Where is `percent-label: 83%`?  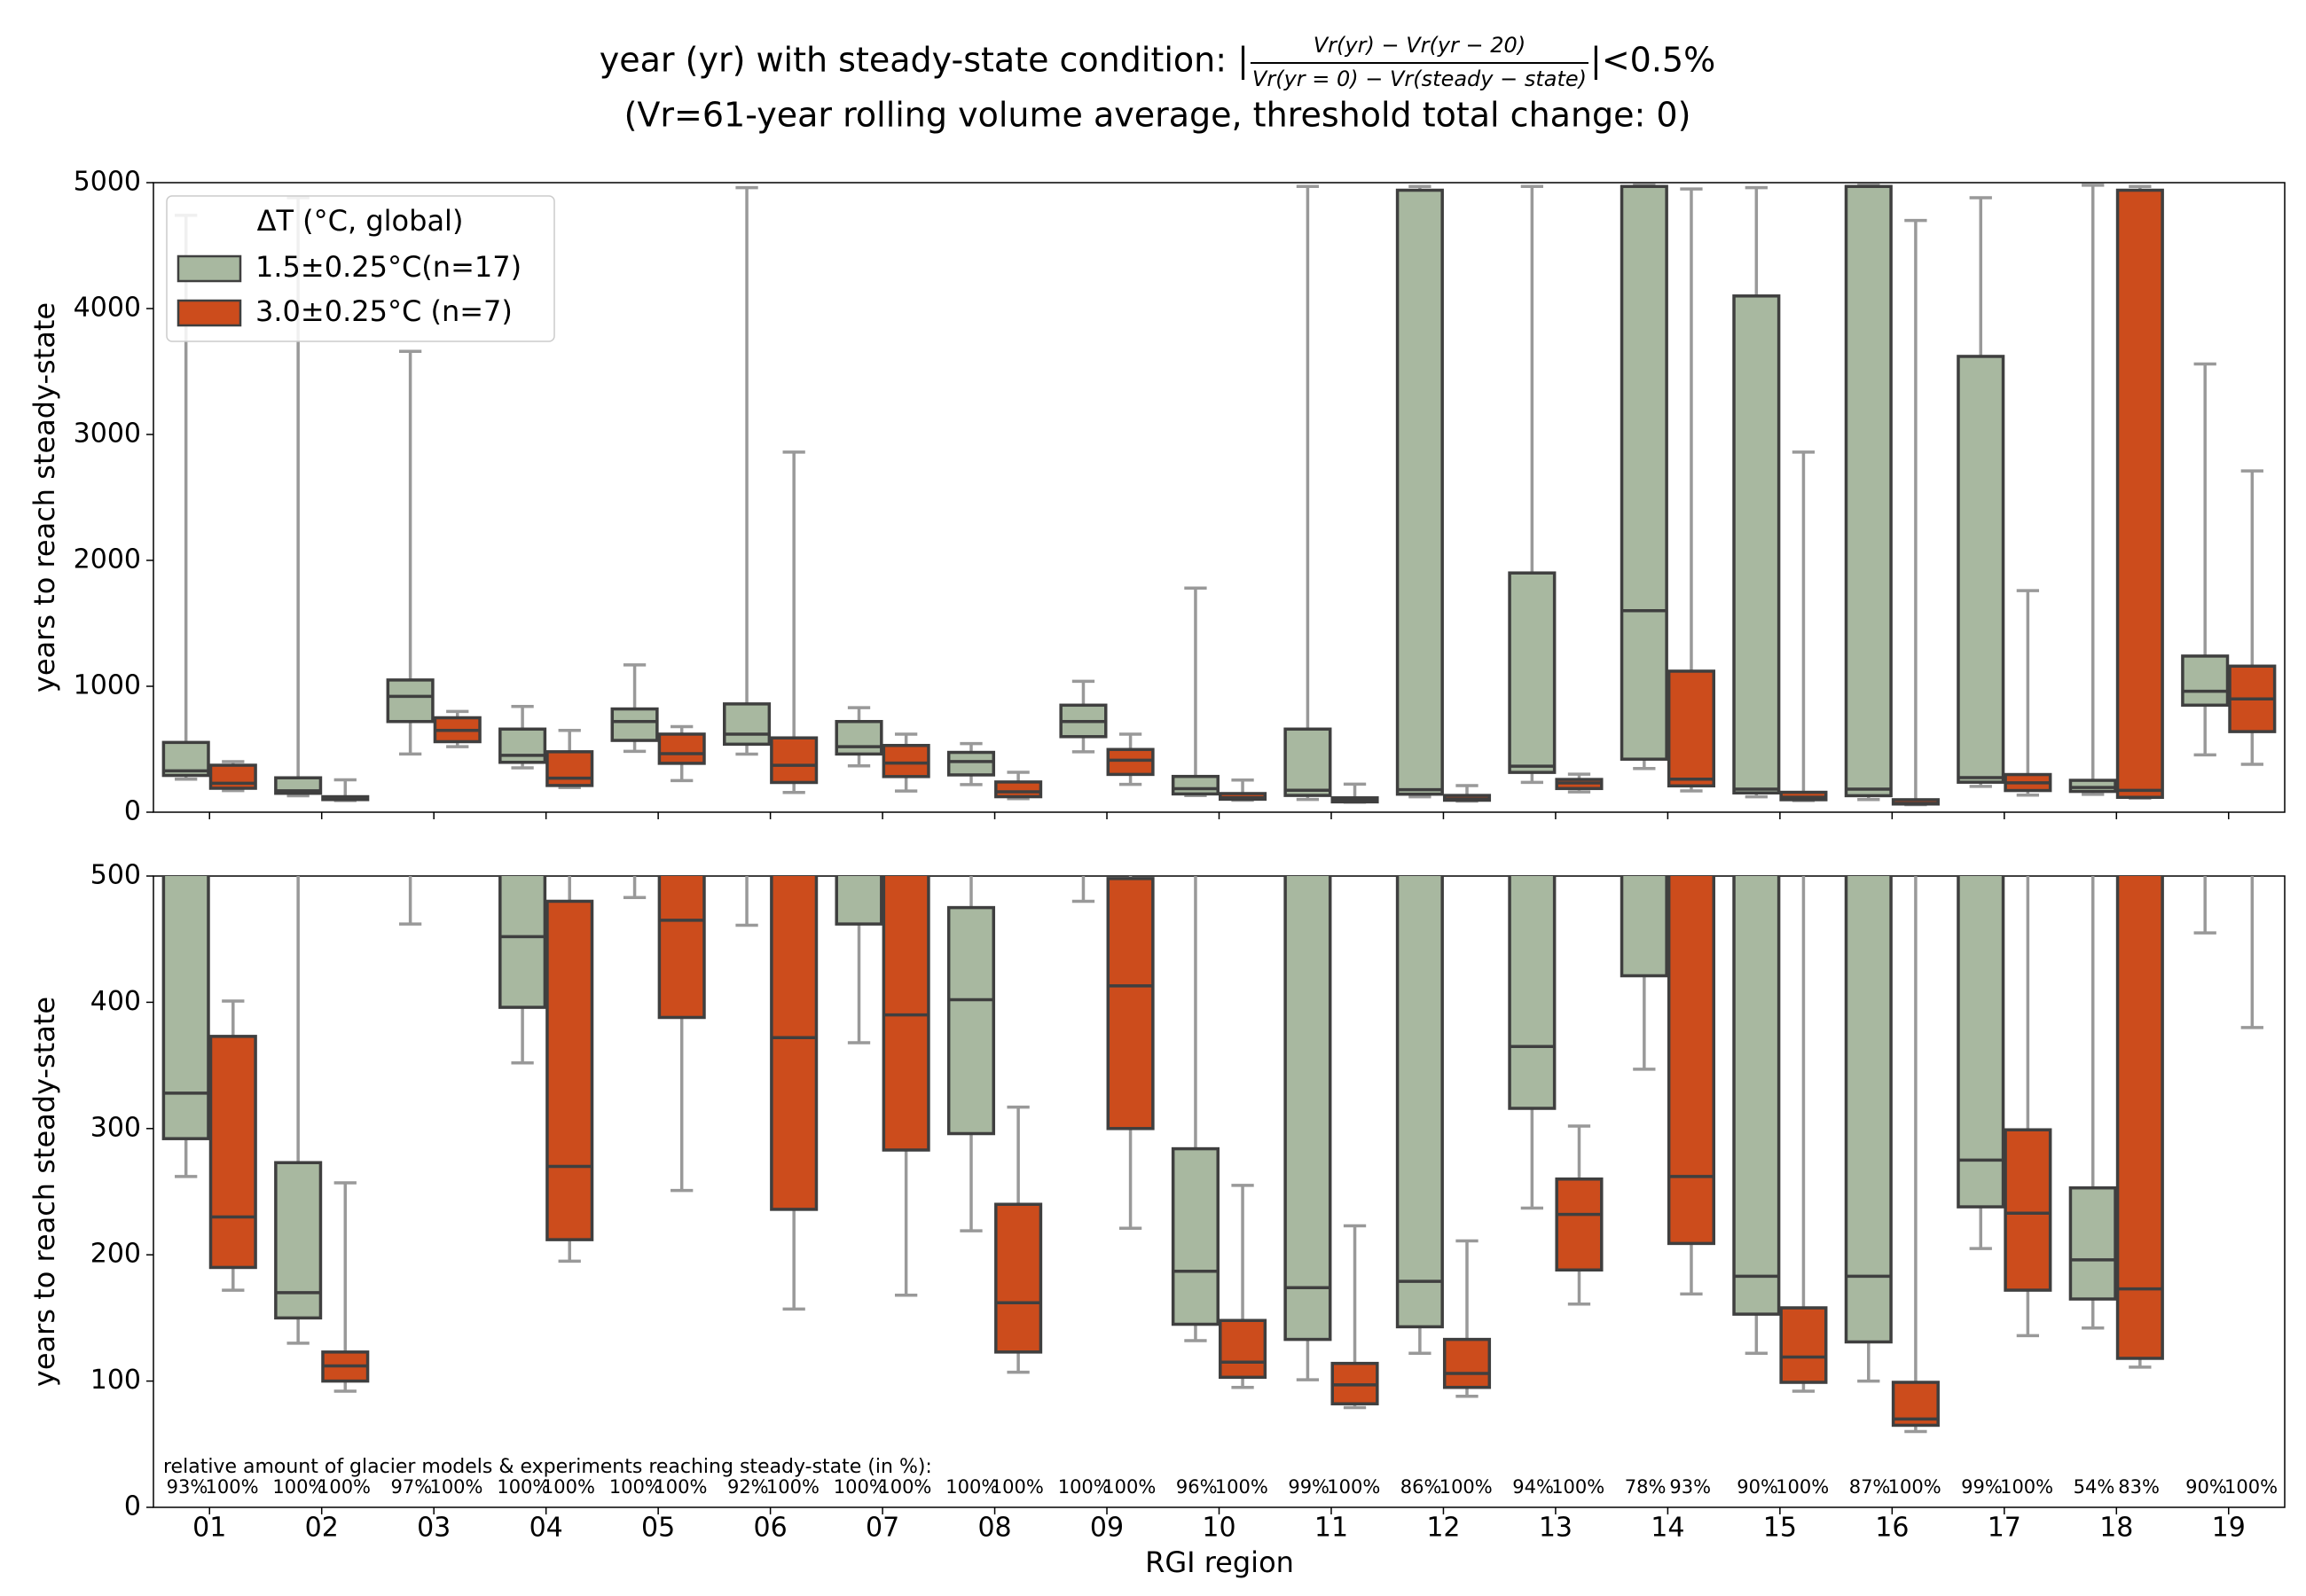
percent-label: 83% is located at coordinates (2139, 1487).